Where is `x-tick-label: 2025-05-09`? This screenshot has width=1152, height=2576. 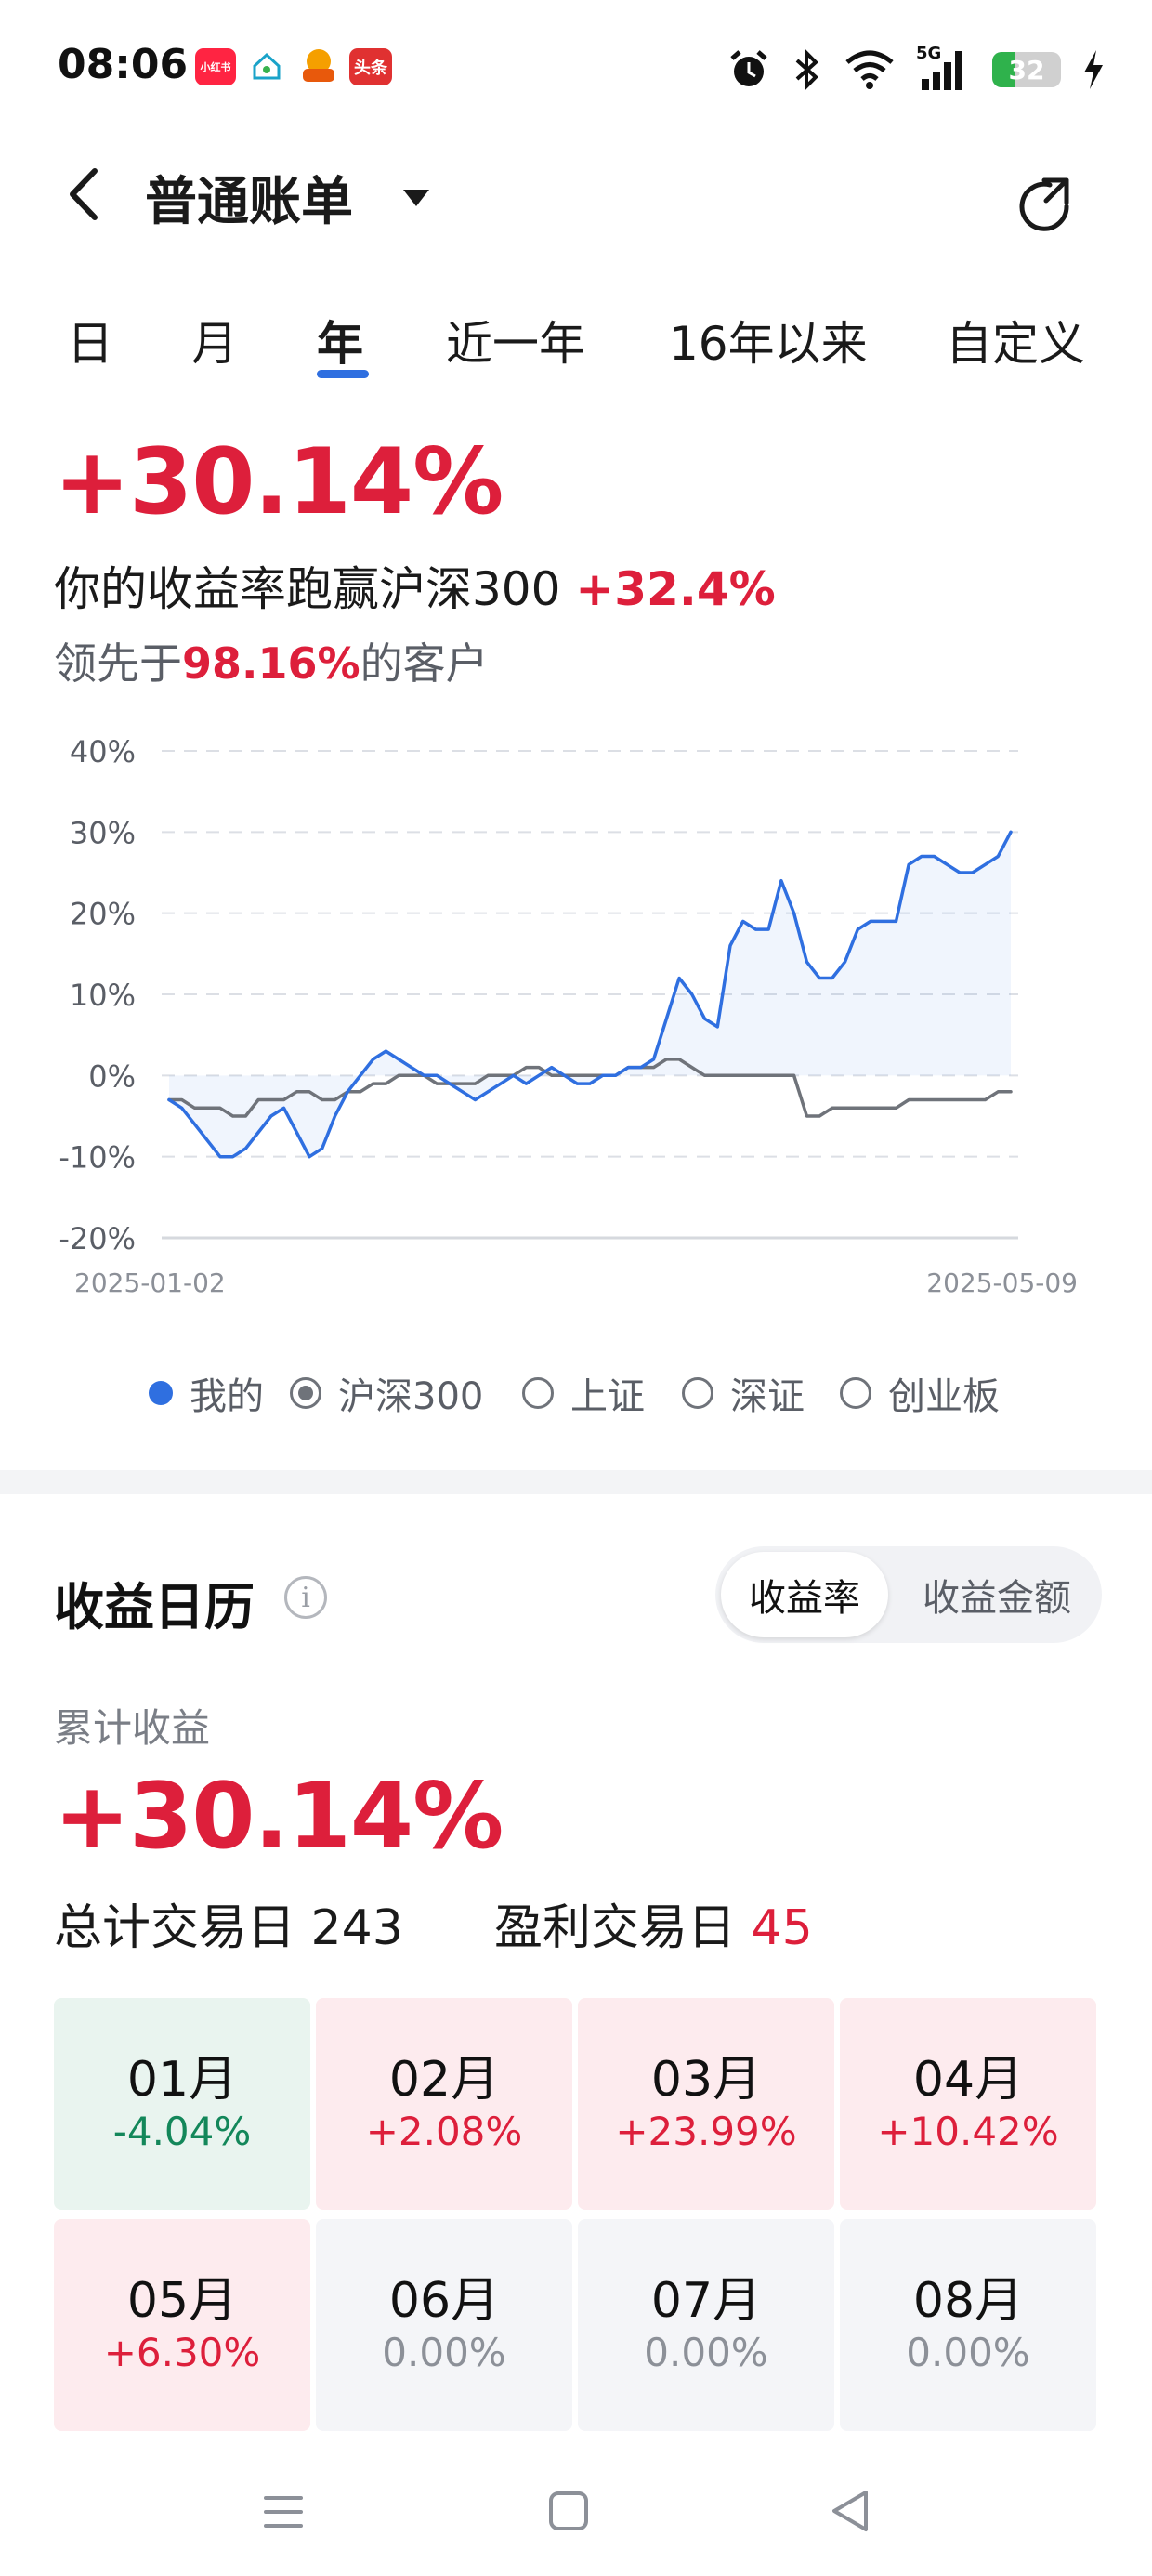 x-tick-label: 2025-05-09 is located at coordinates (1002, 1283).